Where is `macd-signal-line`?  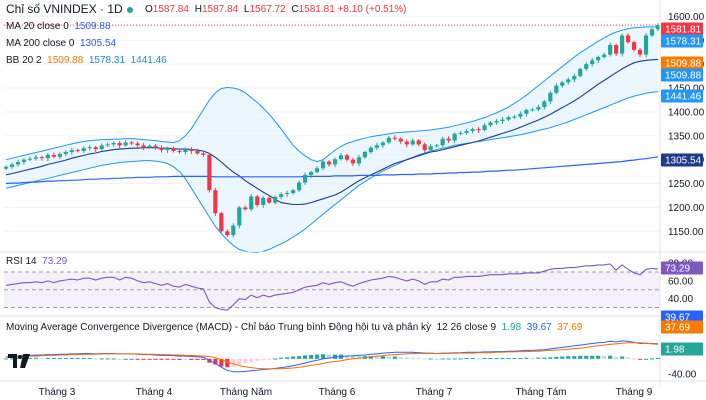
macd-signal-line is located at coordinates (332, 356).